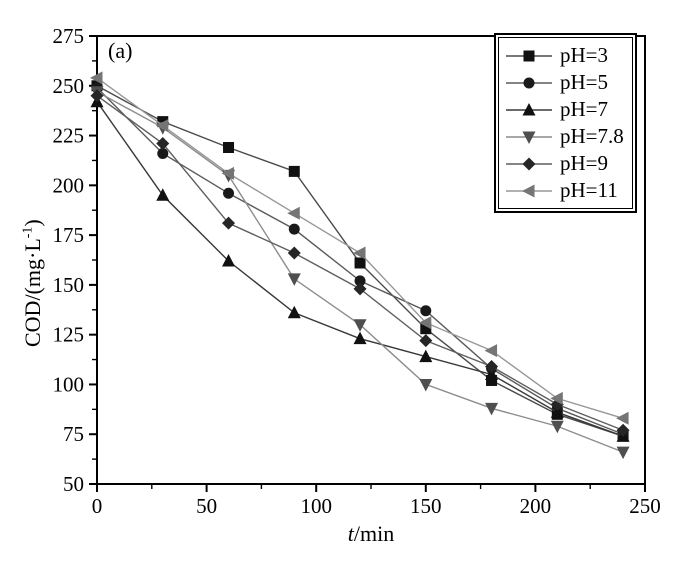 This screenshot has width=677, height=564. What do you see at coordinates (206, 506) in the screenshot?
I see `x-tick-label: 50` at bounding box center [206, 506].